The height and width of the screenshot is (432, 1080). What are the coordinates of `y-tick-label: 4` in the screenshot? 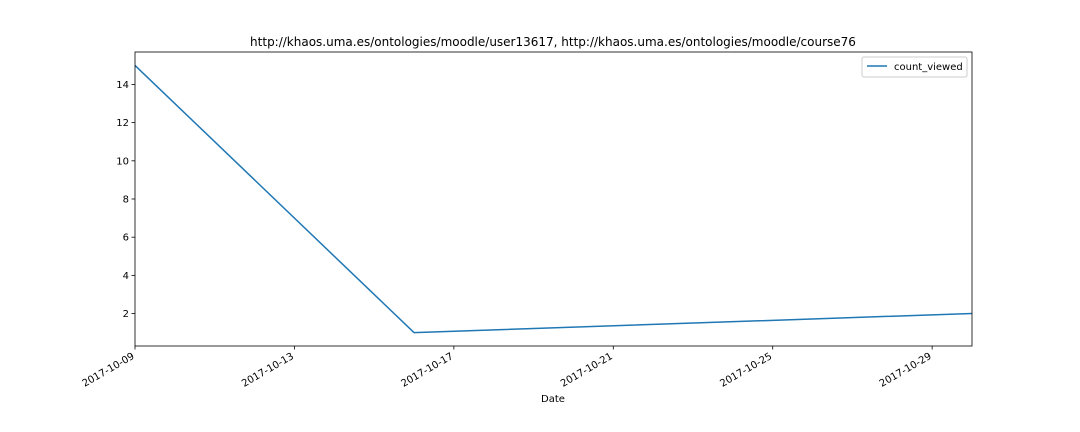 It's located at (126, 276).